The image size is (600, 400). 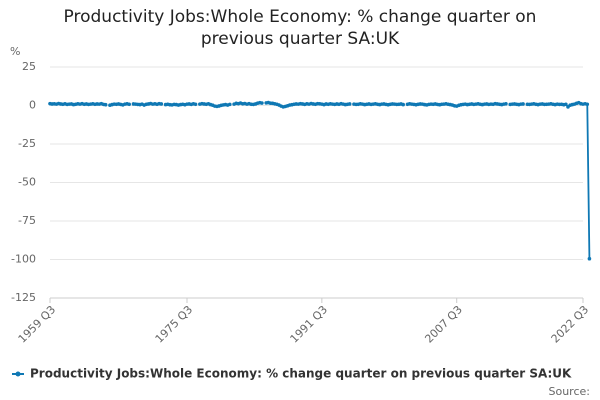 I want to click on y-axis-label: %, so click(x=15, y=51).